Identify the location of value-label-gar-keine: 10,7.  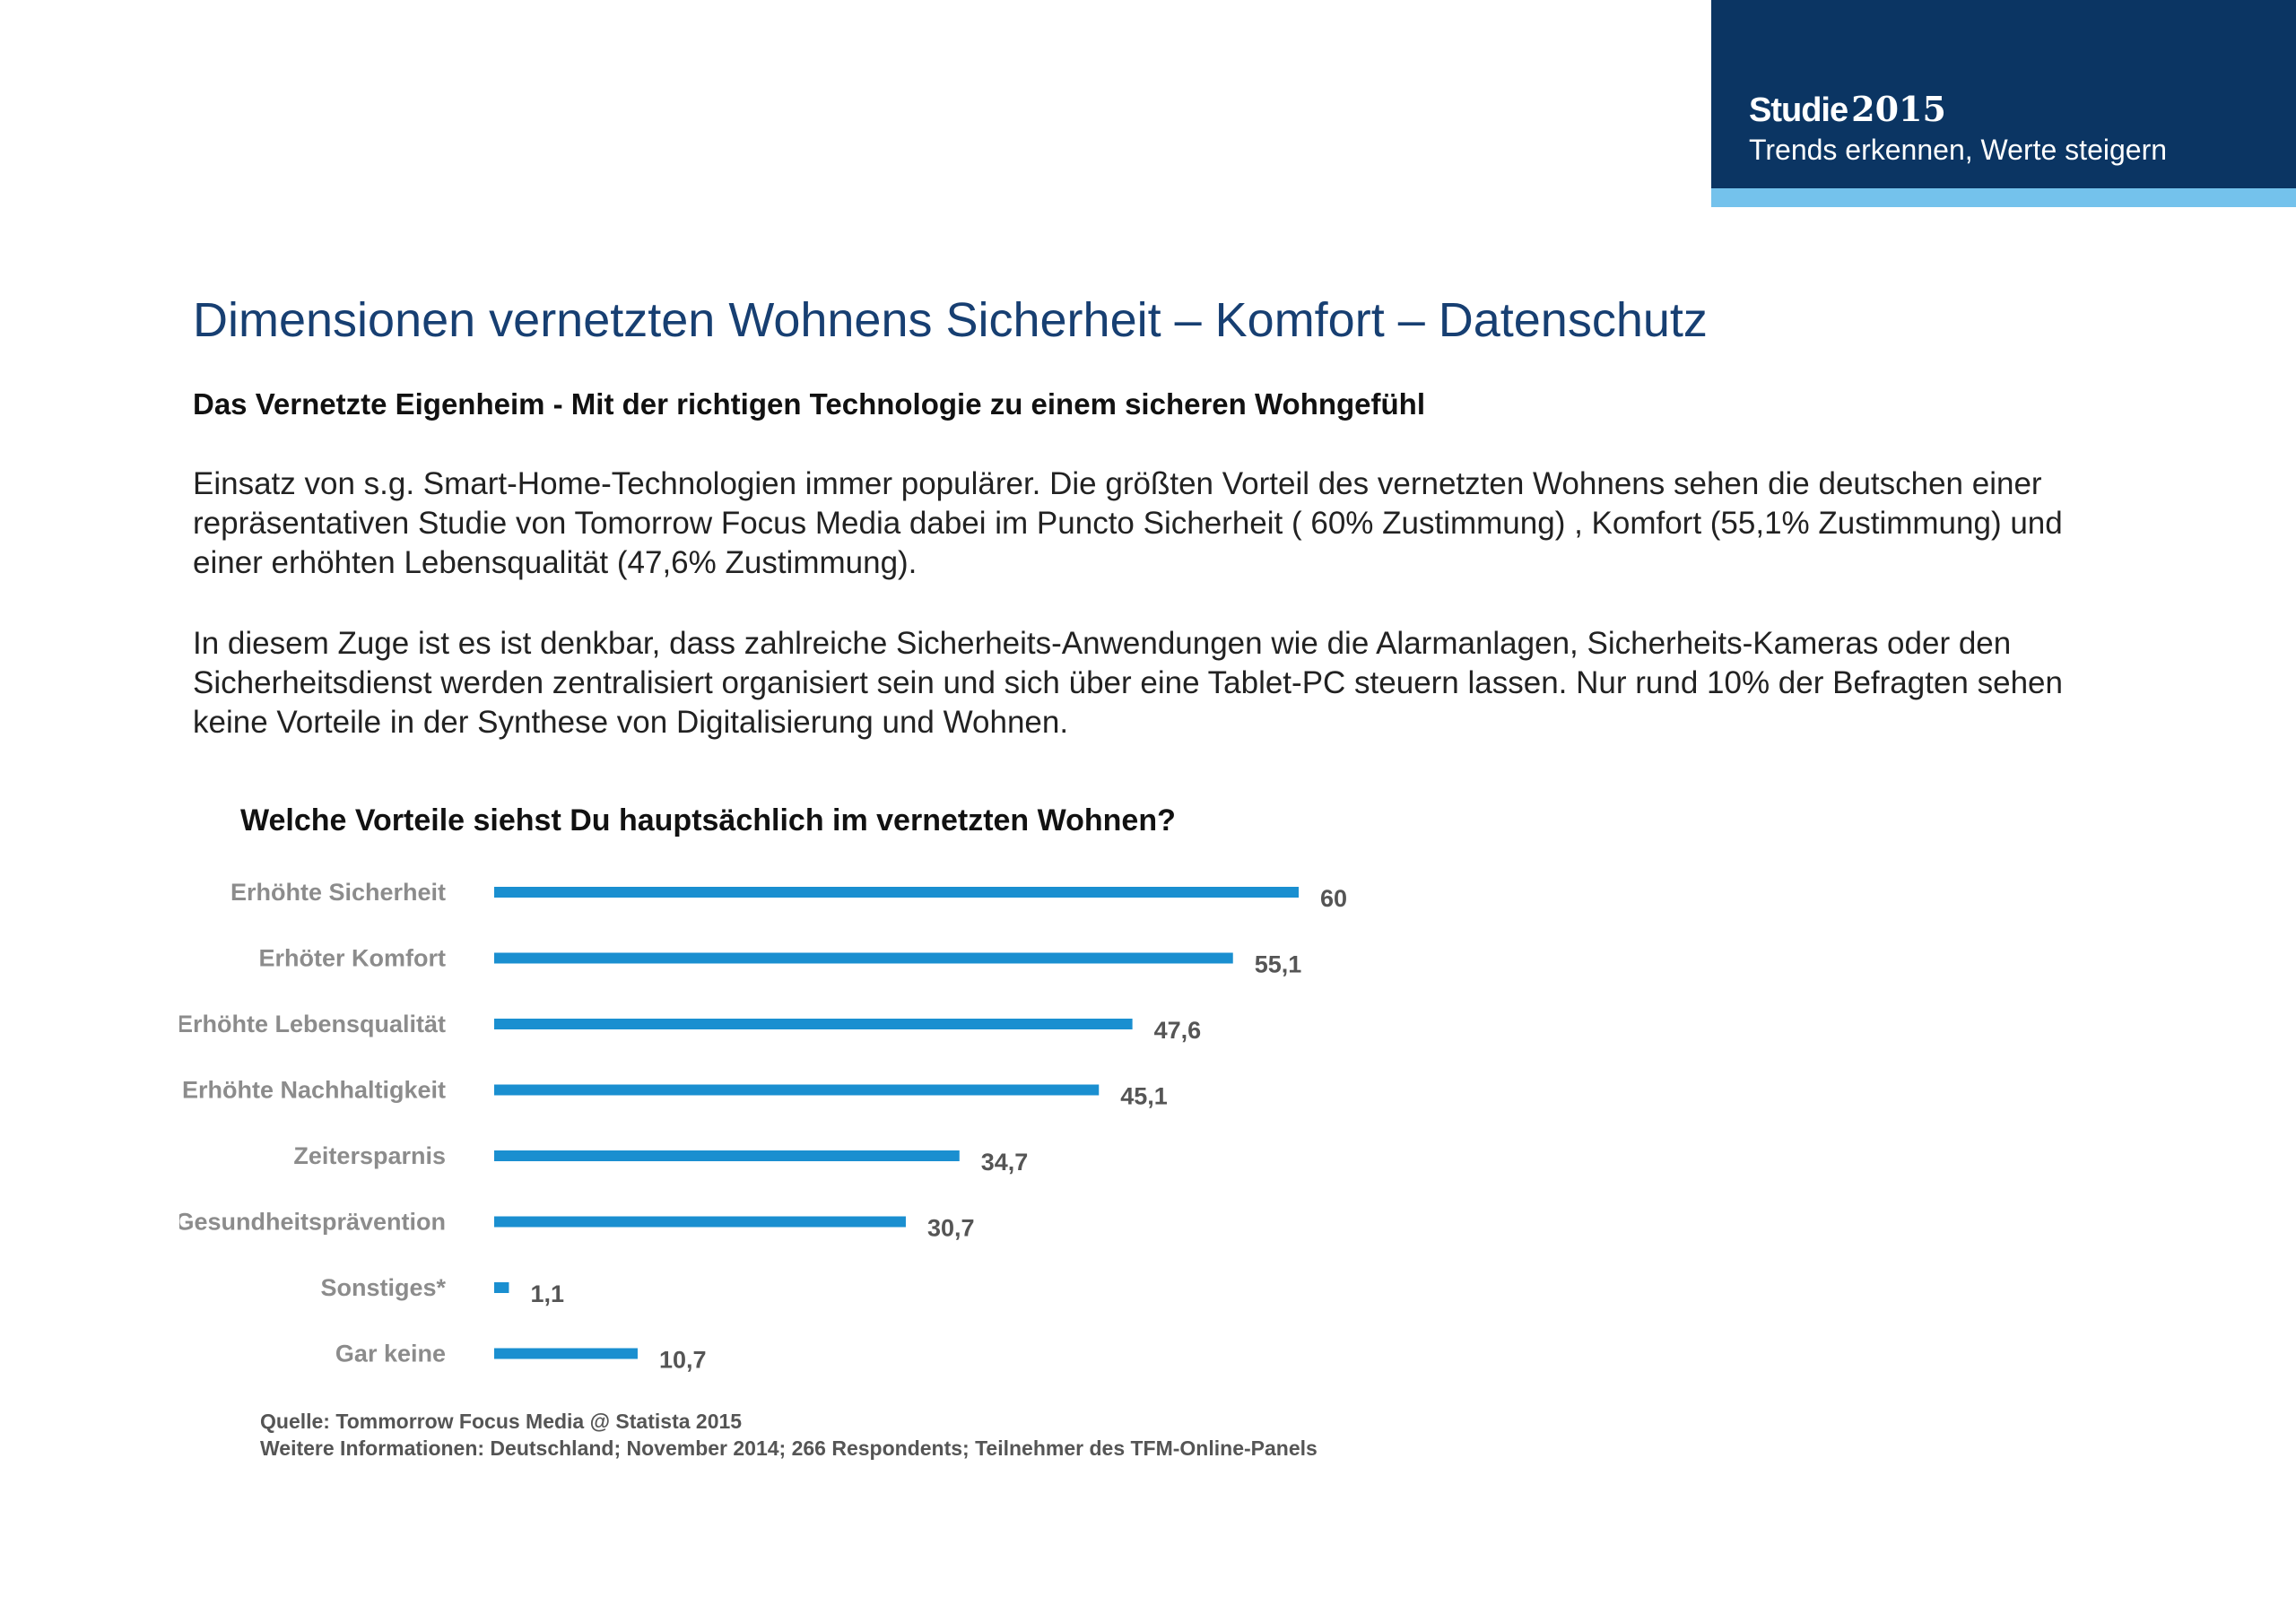
(683, 1360).